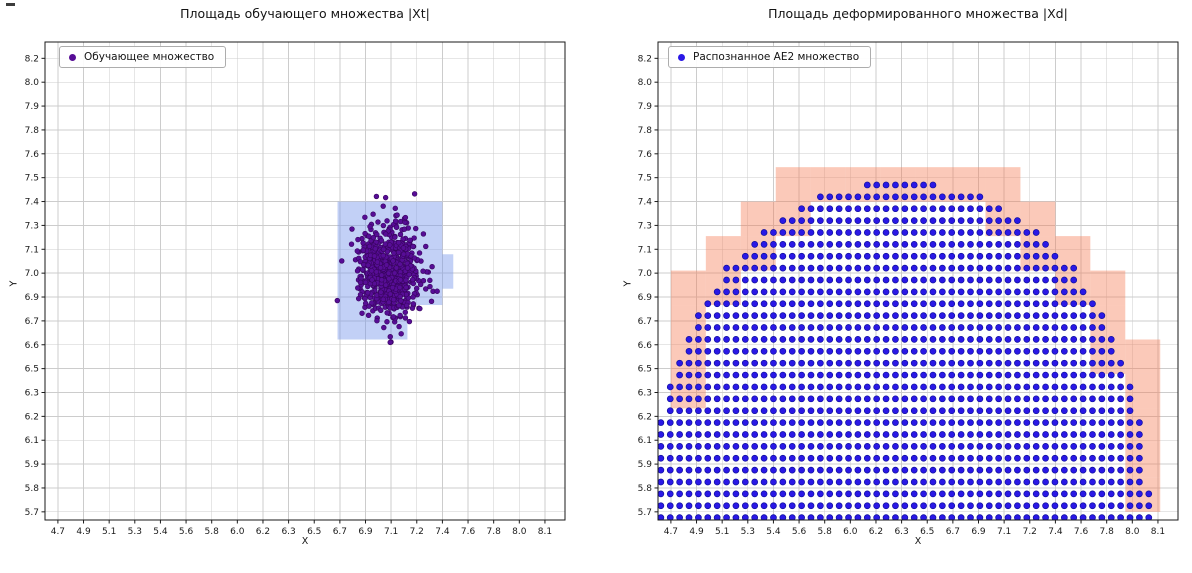 This screenshot has width=1192, height=573. What do you see at coordinates (160, 532) in the screenshot?
I see `x-tick-label: 5.4` at bounding box center [160, 532].